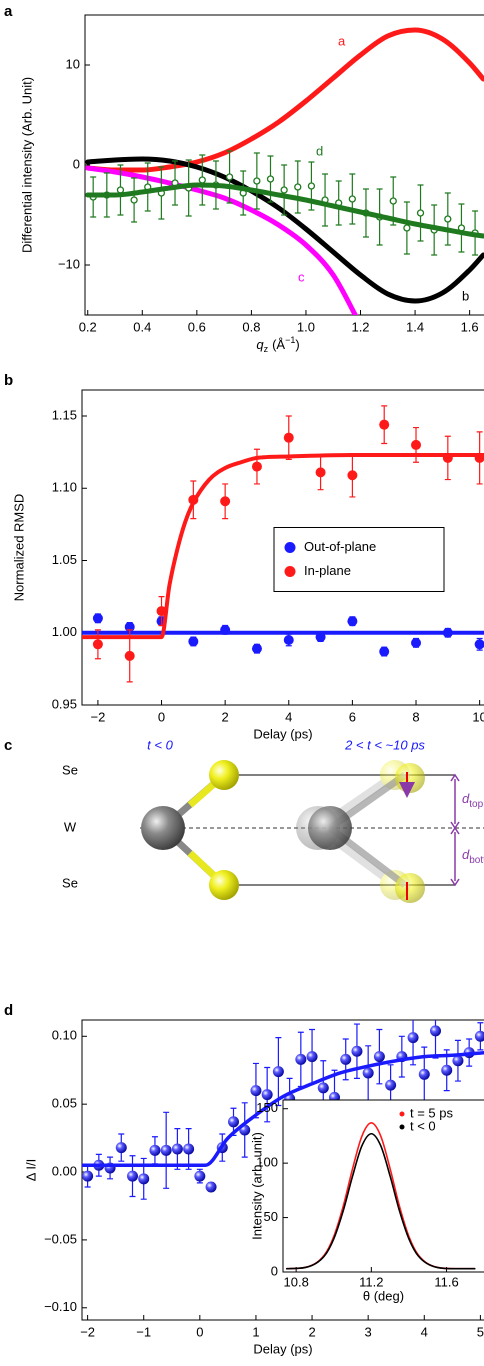  I want to click on y-tick-label: 150, so click(267, 1107).